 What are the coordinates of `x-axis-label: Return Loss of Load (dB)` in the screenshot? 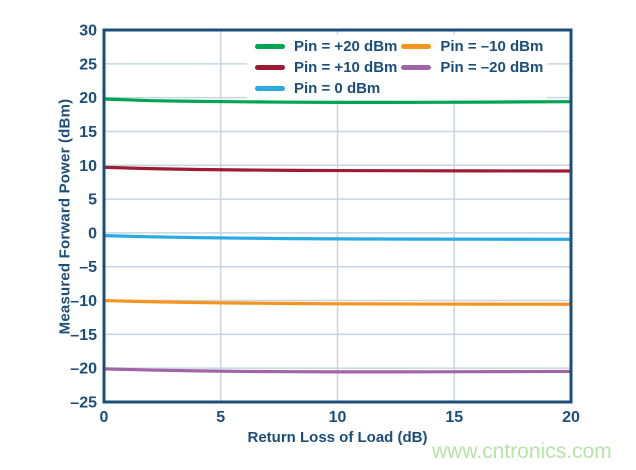 It's located at (337, 437).